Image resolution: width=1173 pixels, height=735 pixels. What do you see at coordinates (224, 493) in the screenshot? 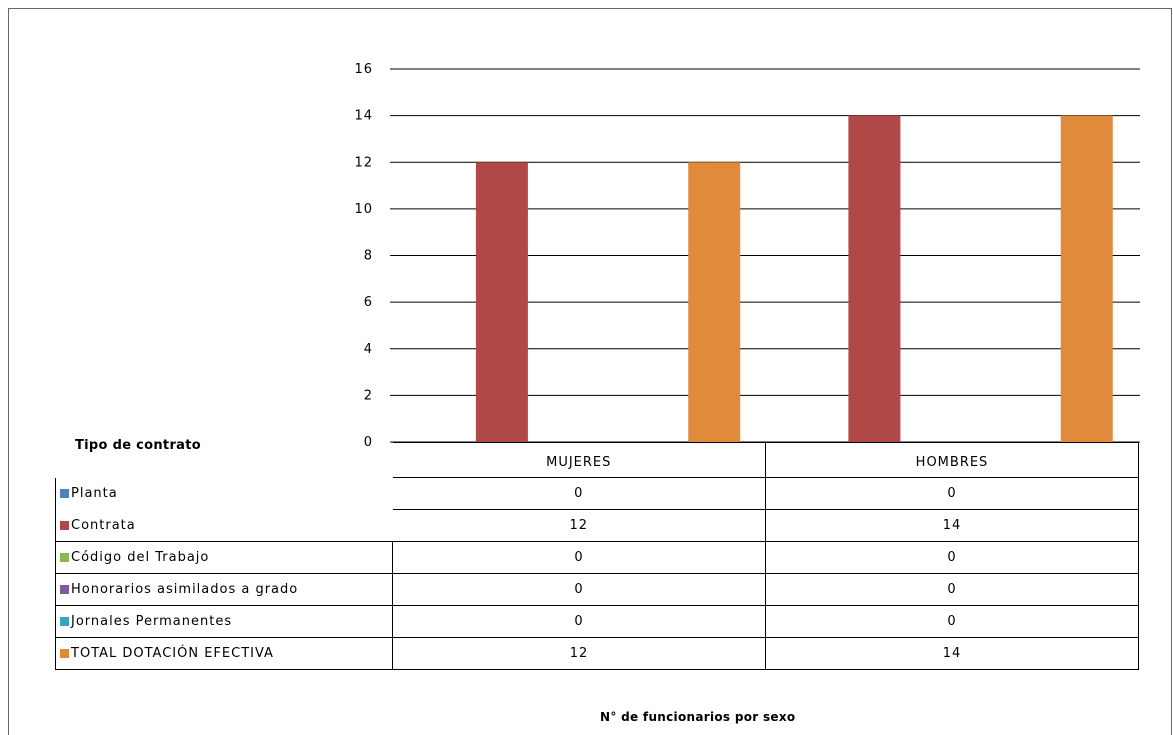
I see `legend-entry: Planta` at bounding box center [224, 493].